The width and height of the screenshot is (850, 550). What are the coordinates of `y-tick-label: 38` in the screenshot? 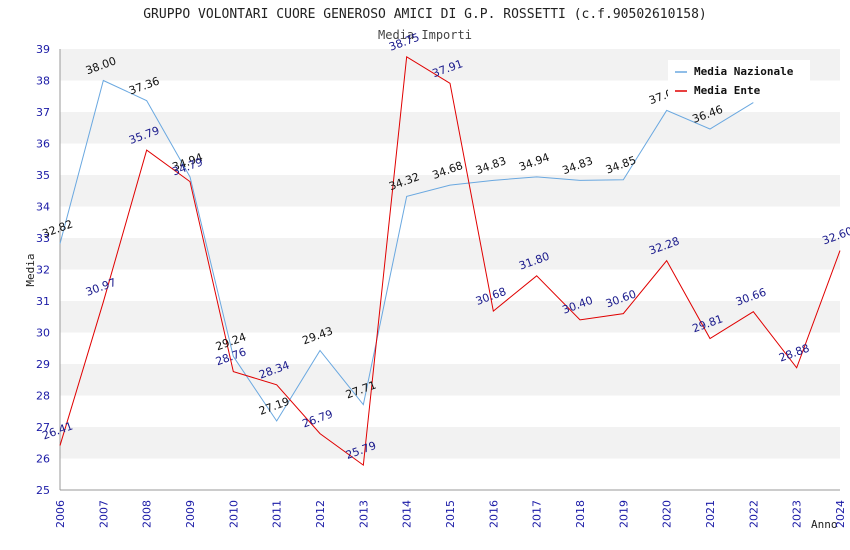 It's located at (43, 81).